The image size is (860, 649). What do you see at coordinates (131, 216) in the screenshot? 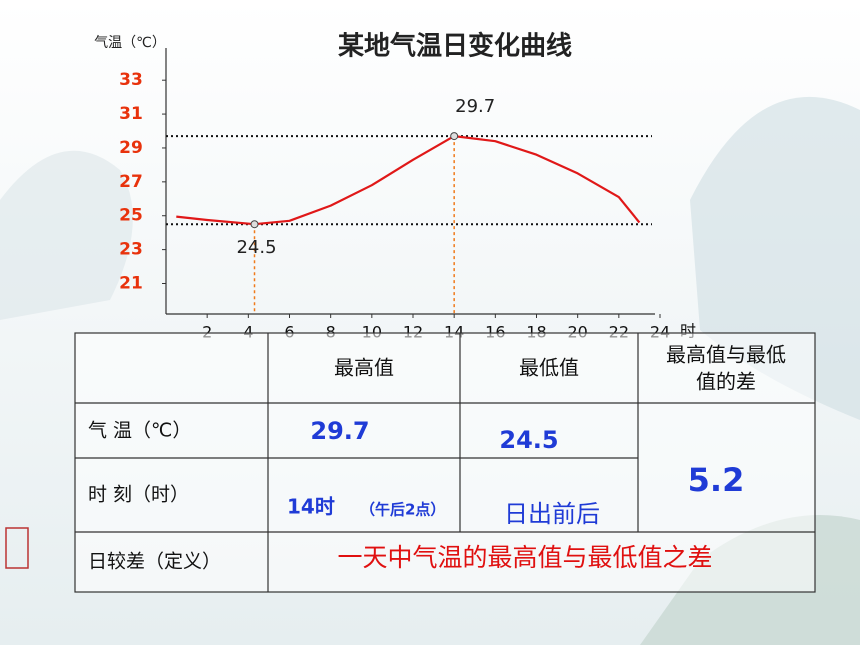
I see `y-tick-label: 25` at bounding box center [131, 216].